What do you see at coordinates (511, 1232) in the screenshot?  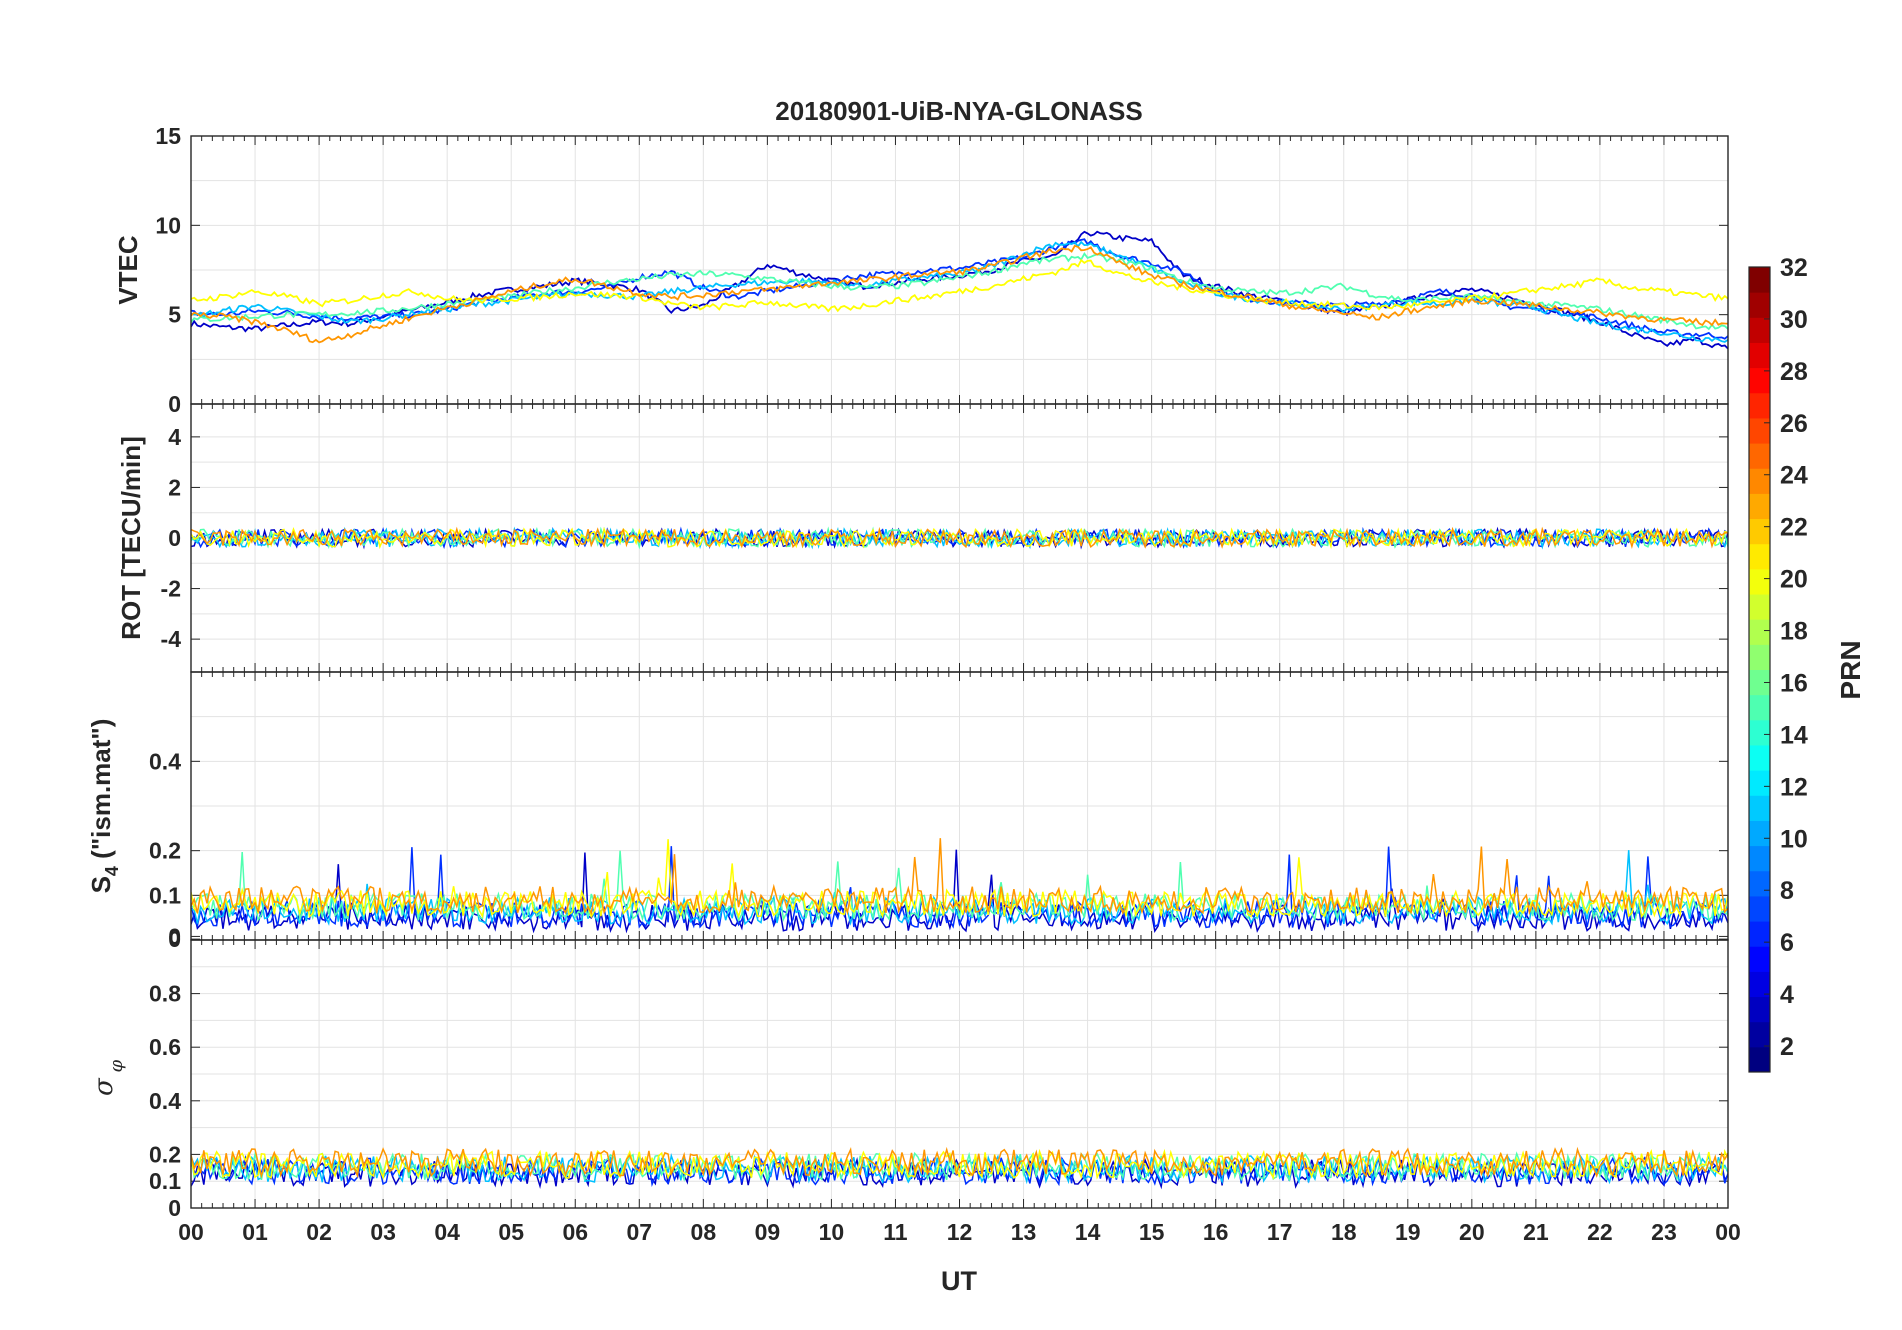 I see `x-tick-label: 05` at bounding box center [511, 1232].